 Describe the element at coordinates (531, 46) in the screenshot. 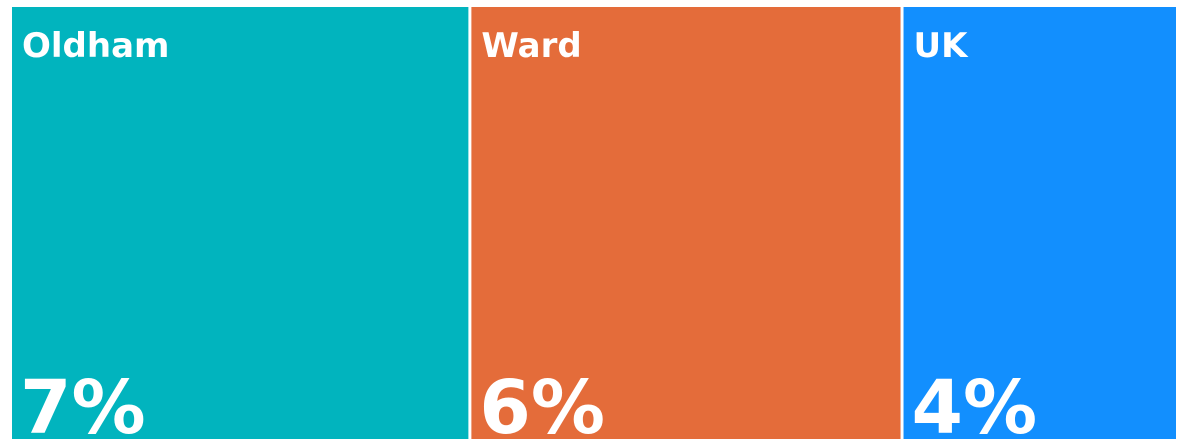

I see `tile-label: Ward` at that location.